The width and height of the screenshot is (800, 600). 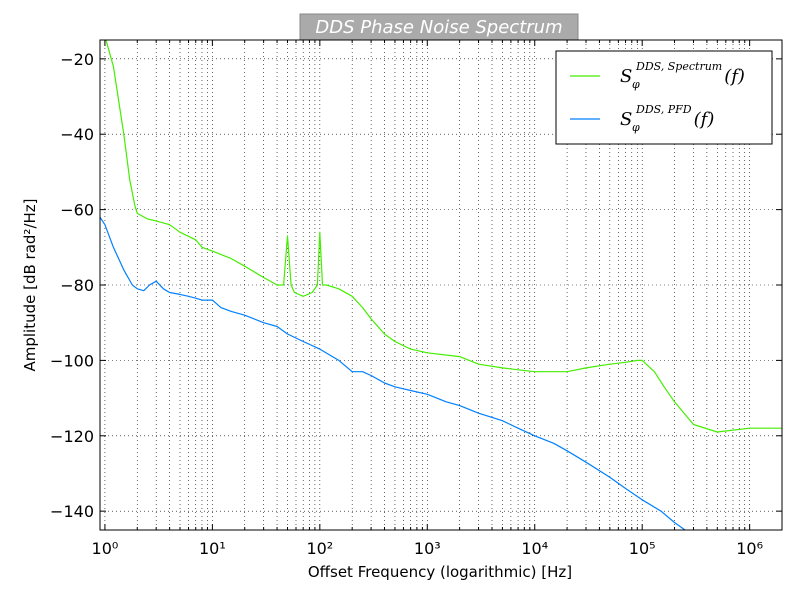 I want to click on x-tick-label: 10⁴, so click(x=534, y=548).